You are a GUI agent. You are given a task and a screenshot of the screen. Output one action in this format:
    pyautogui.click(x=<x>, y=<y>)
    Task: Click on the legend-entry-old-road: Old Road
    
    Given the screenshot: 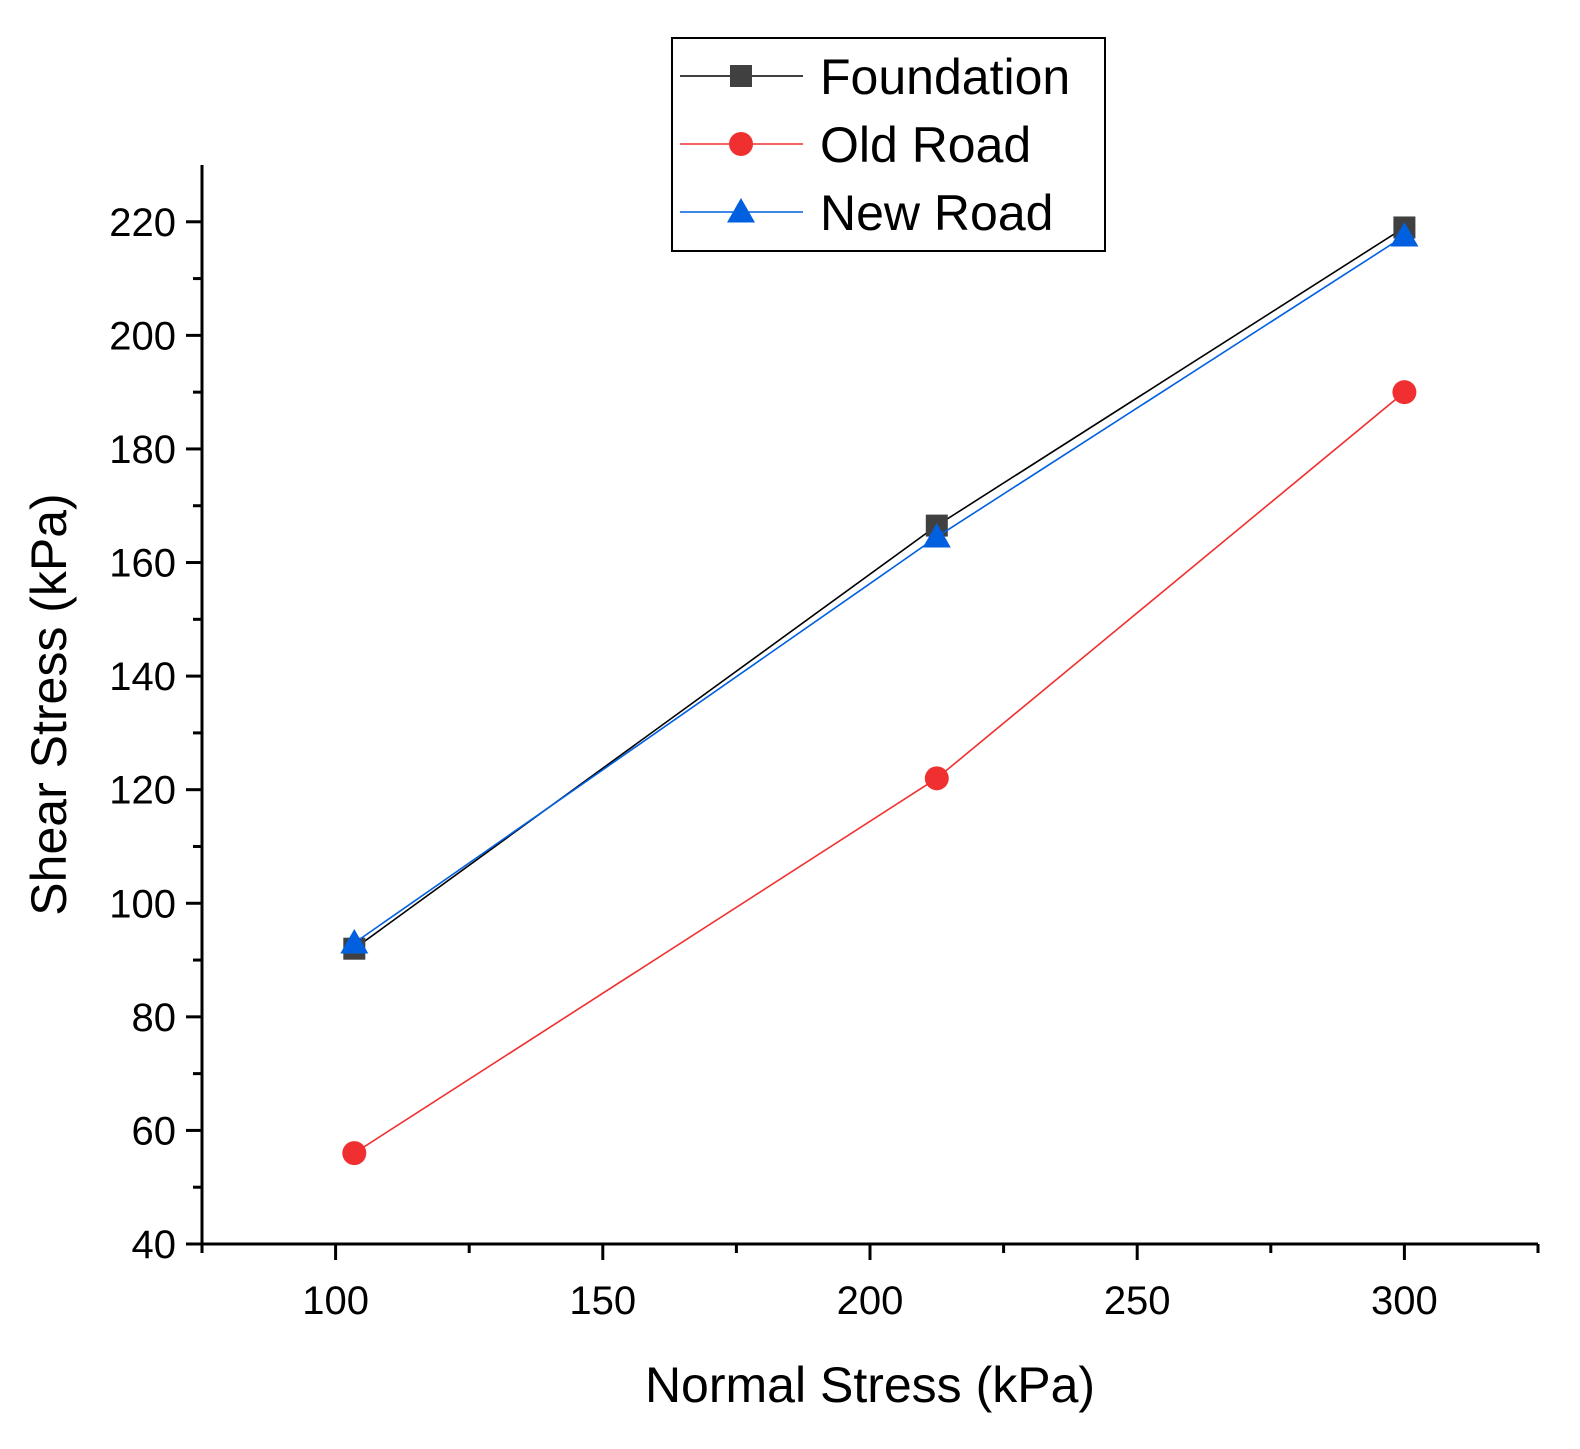 What is the action you would take?
    pyautogui.click(x=855, y=145)
    